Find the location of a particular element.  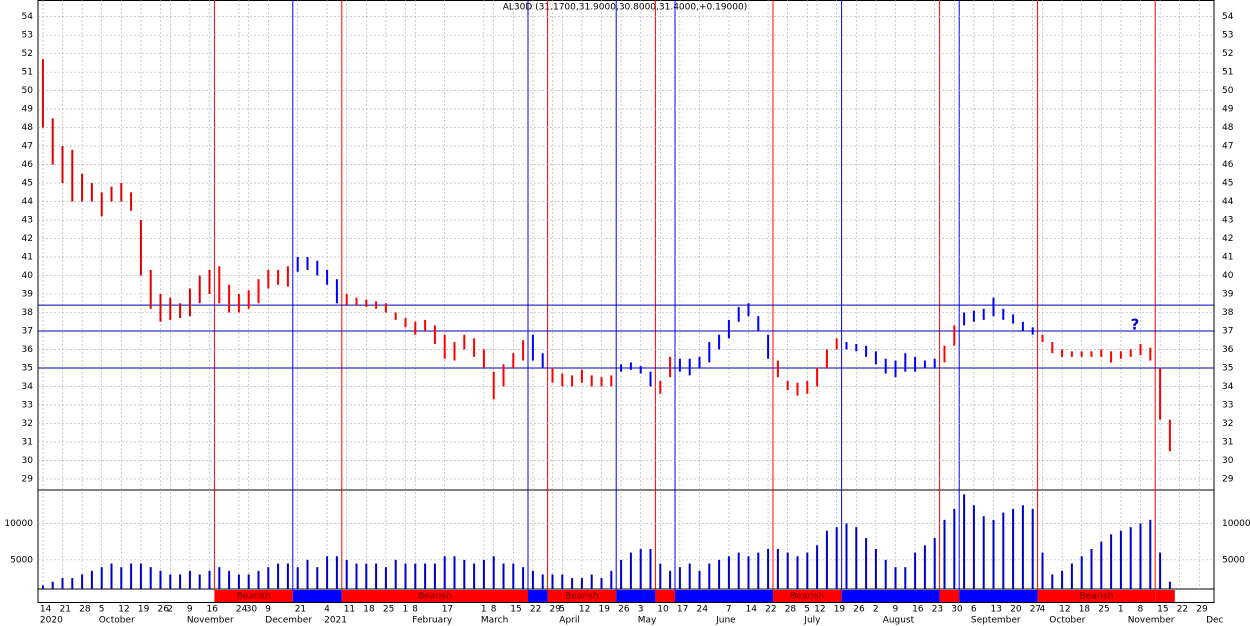

volume-tick-label: 5000 is located at coordinates (21, 560).